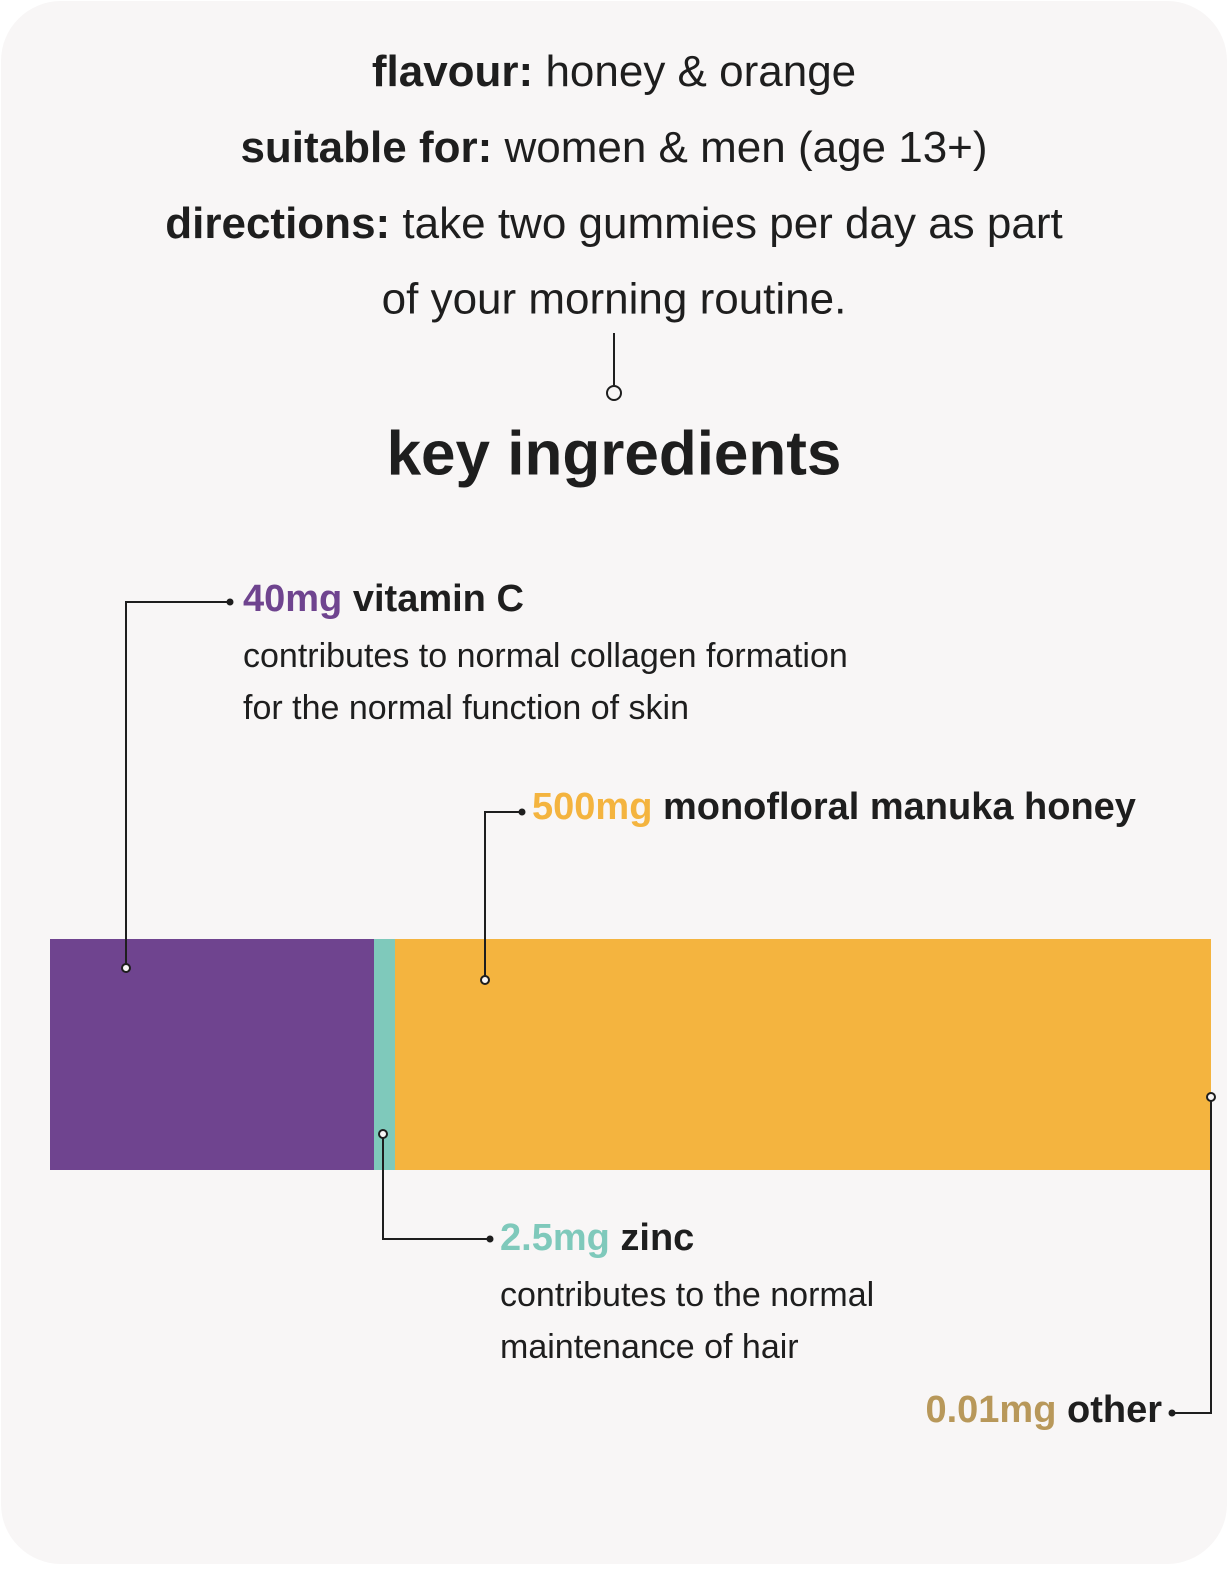 The image size is (1228, 1570). Describe the element at coordinates (292, 599) in the screenshot. I see `ingredient-amount: 40mg` at that location.